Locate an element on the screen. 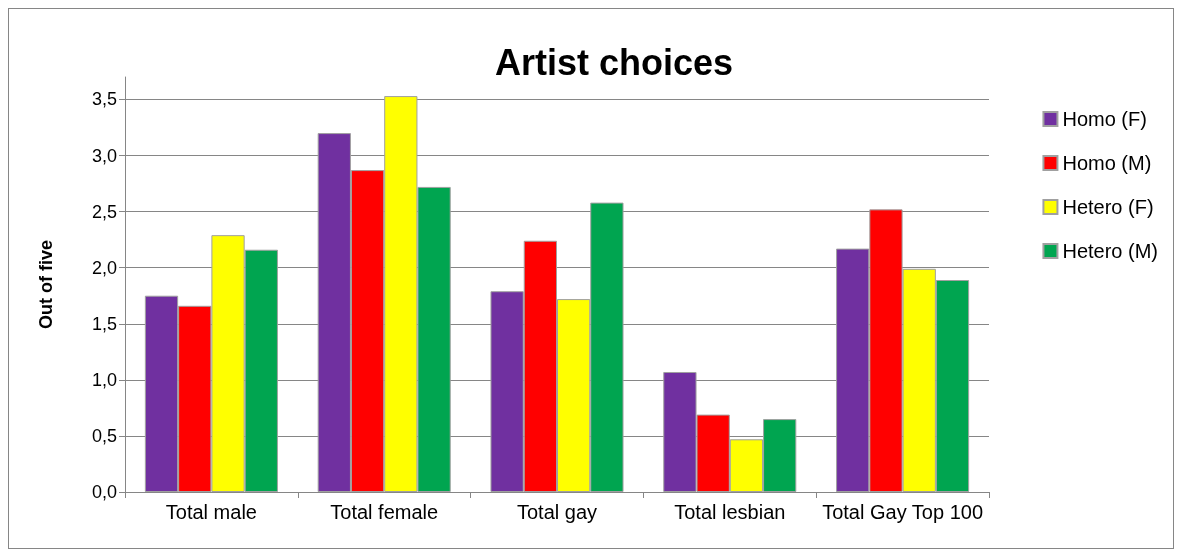 The image size is (1182, 557). y-tick-label: 2,5 is located at coordinates (104, 211).